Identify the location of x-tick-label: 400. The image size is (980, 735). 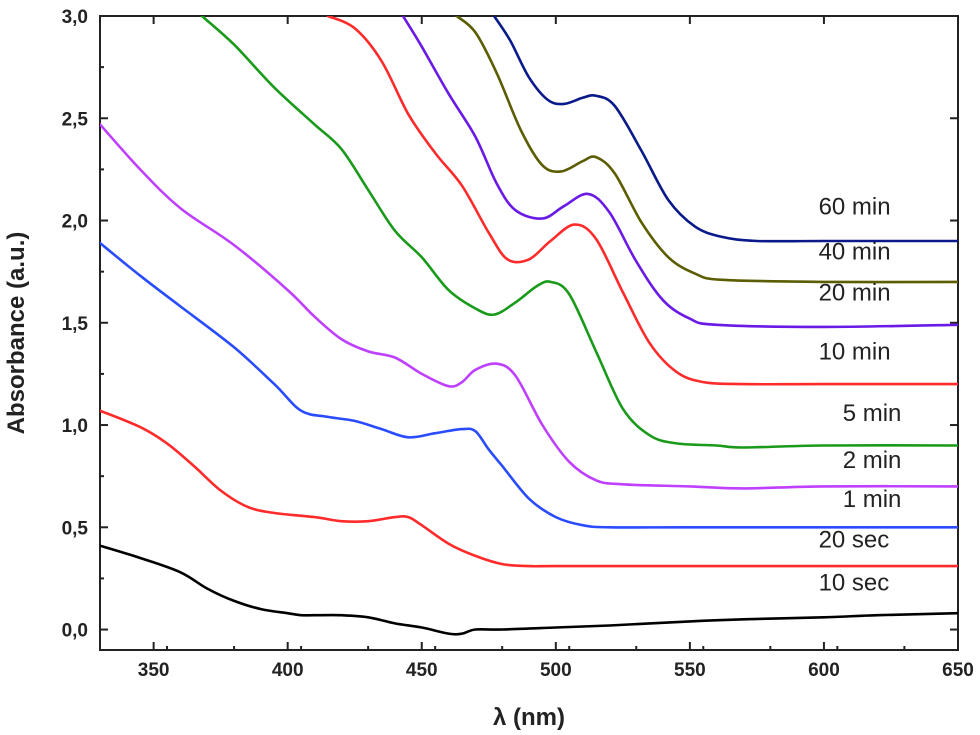
(288, 670).